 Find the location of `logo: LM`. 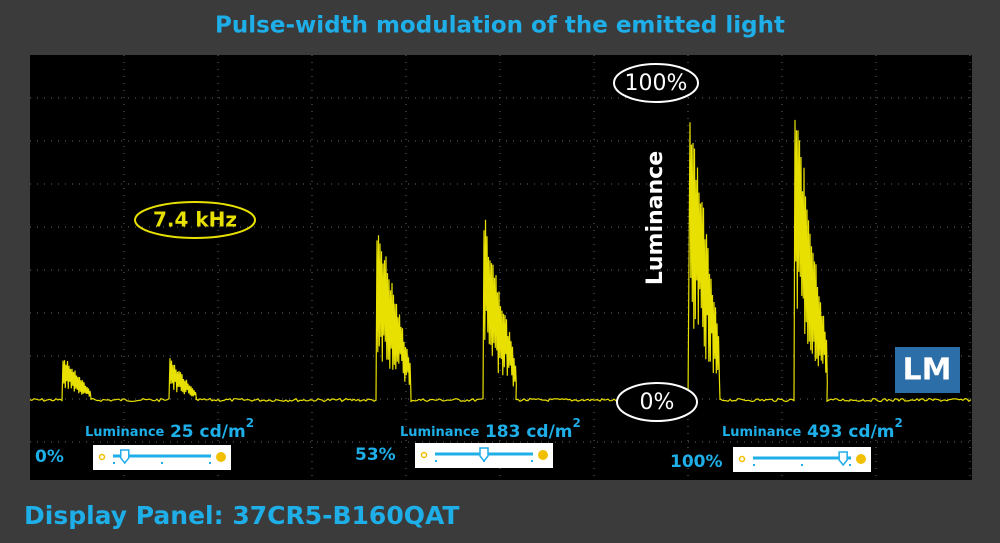

logo: LM is located at coordinates (927, 370).